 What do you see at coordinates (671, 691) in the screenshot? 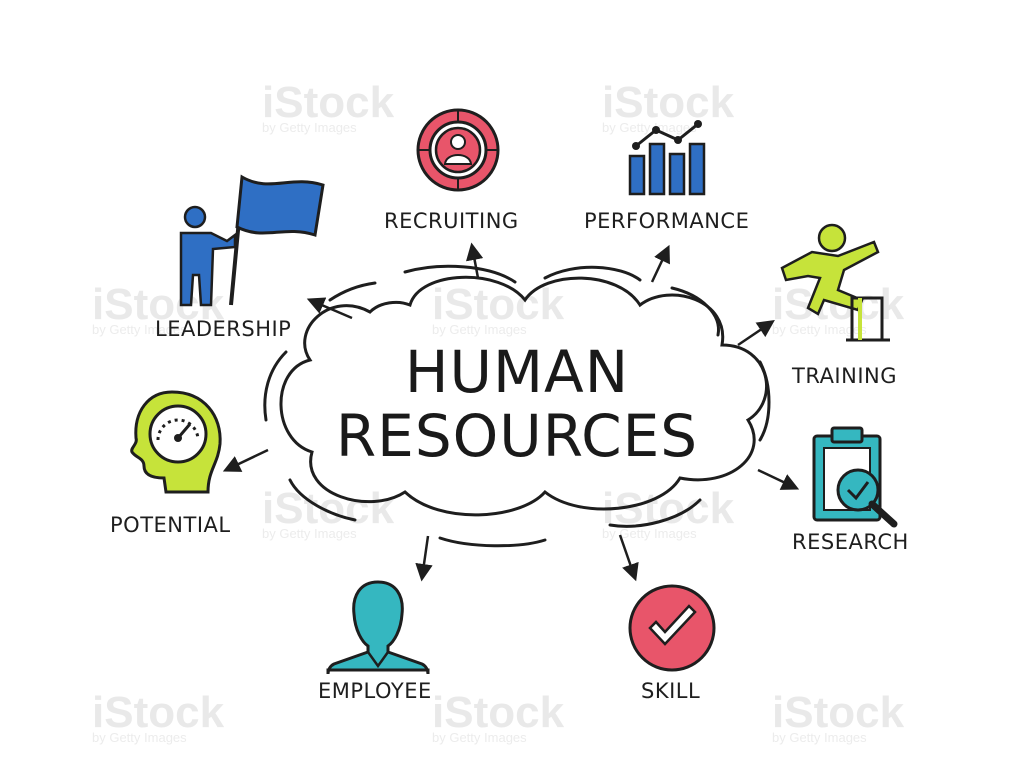
I see `label-skill: SKILL` at bounding box center [671, 691].